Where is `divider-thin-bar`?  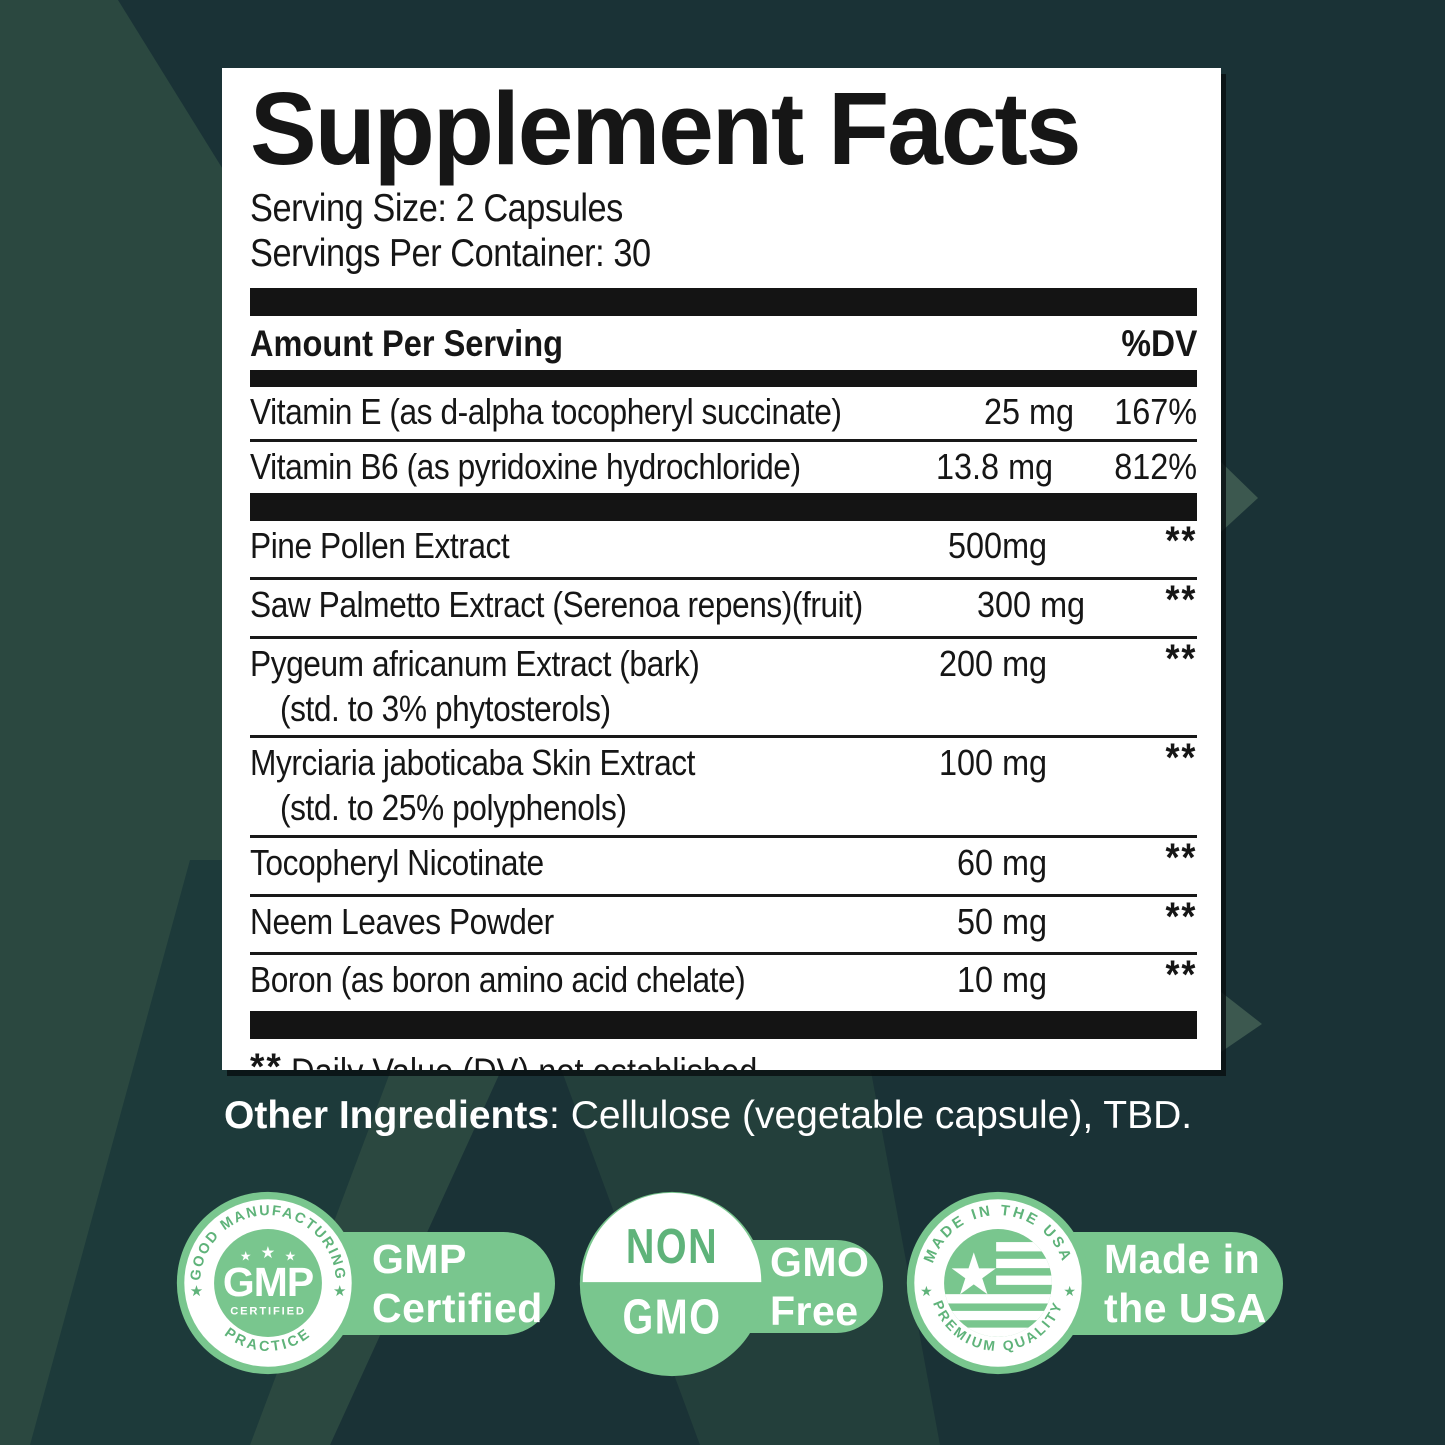 divider-thin-bar is located at coordinates (723, 379).